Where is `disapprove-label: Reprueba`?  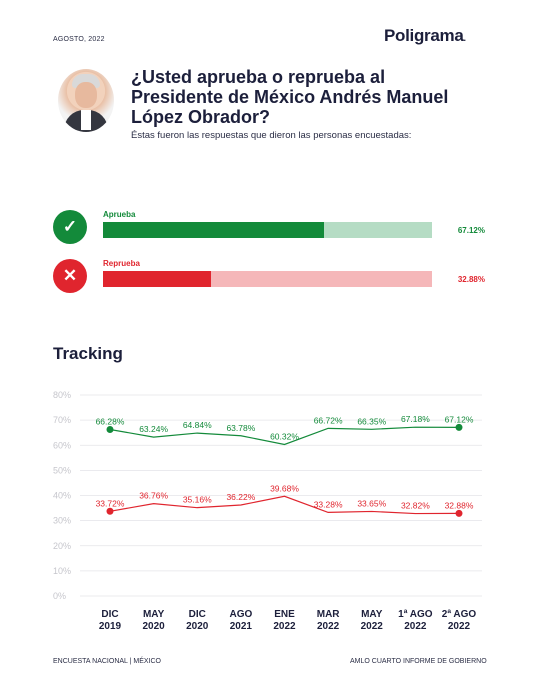 disapprove-label: Reprueba is located at coordinates (121, 263).